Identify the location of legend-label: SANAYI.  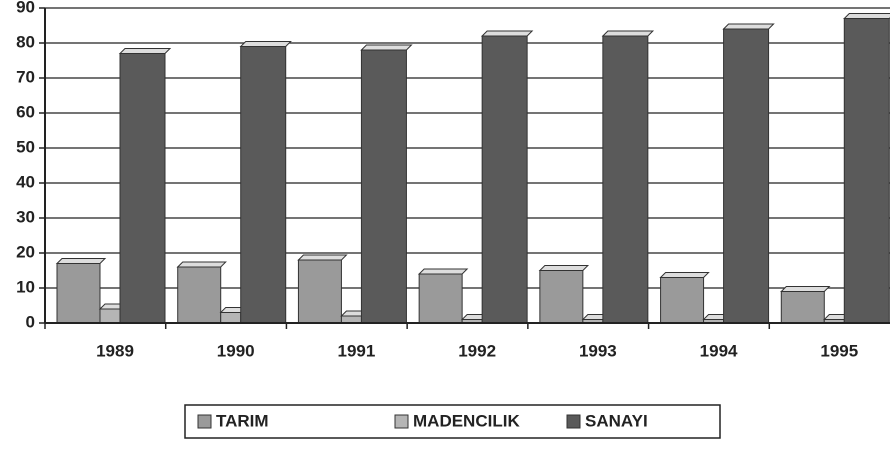
(616, 420).